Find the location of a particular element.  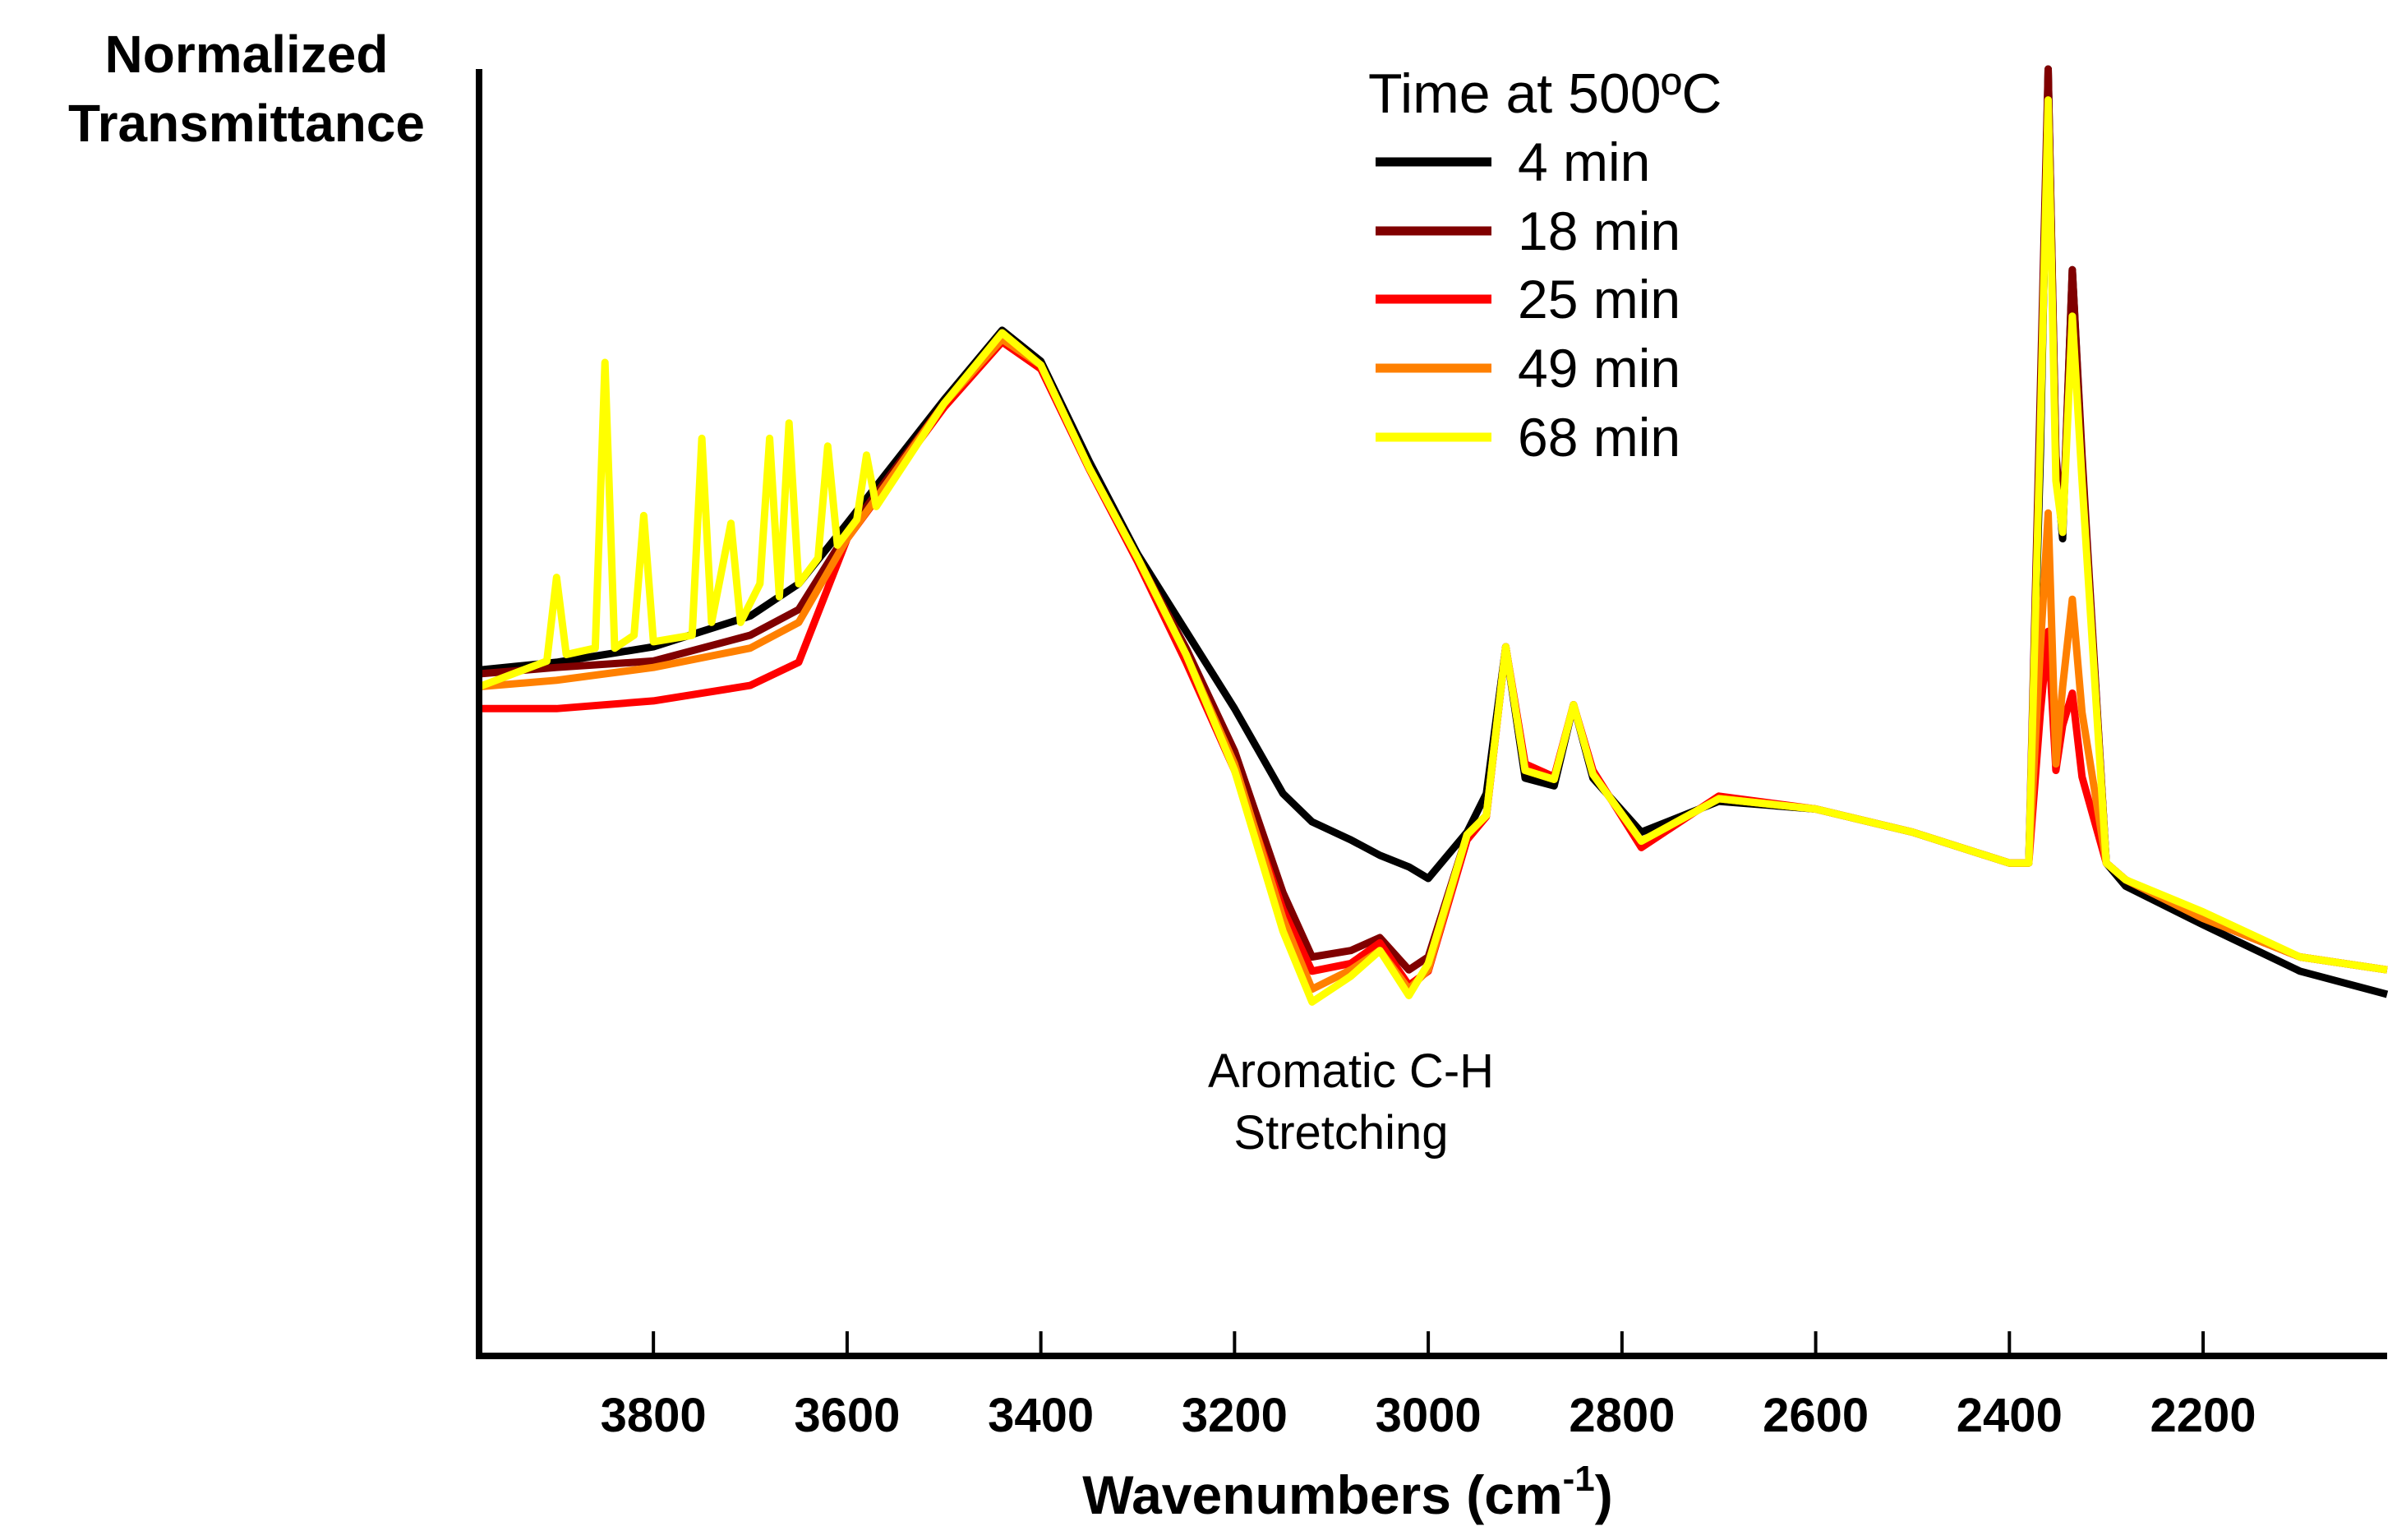

x-tick-label: 2800 is located at coordinates (1622, 1416).